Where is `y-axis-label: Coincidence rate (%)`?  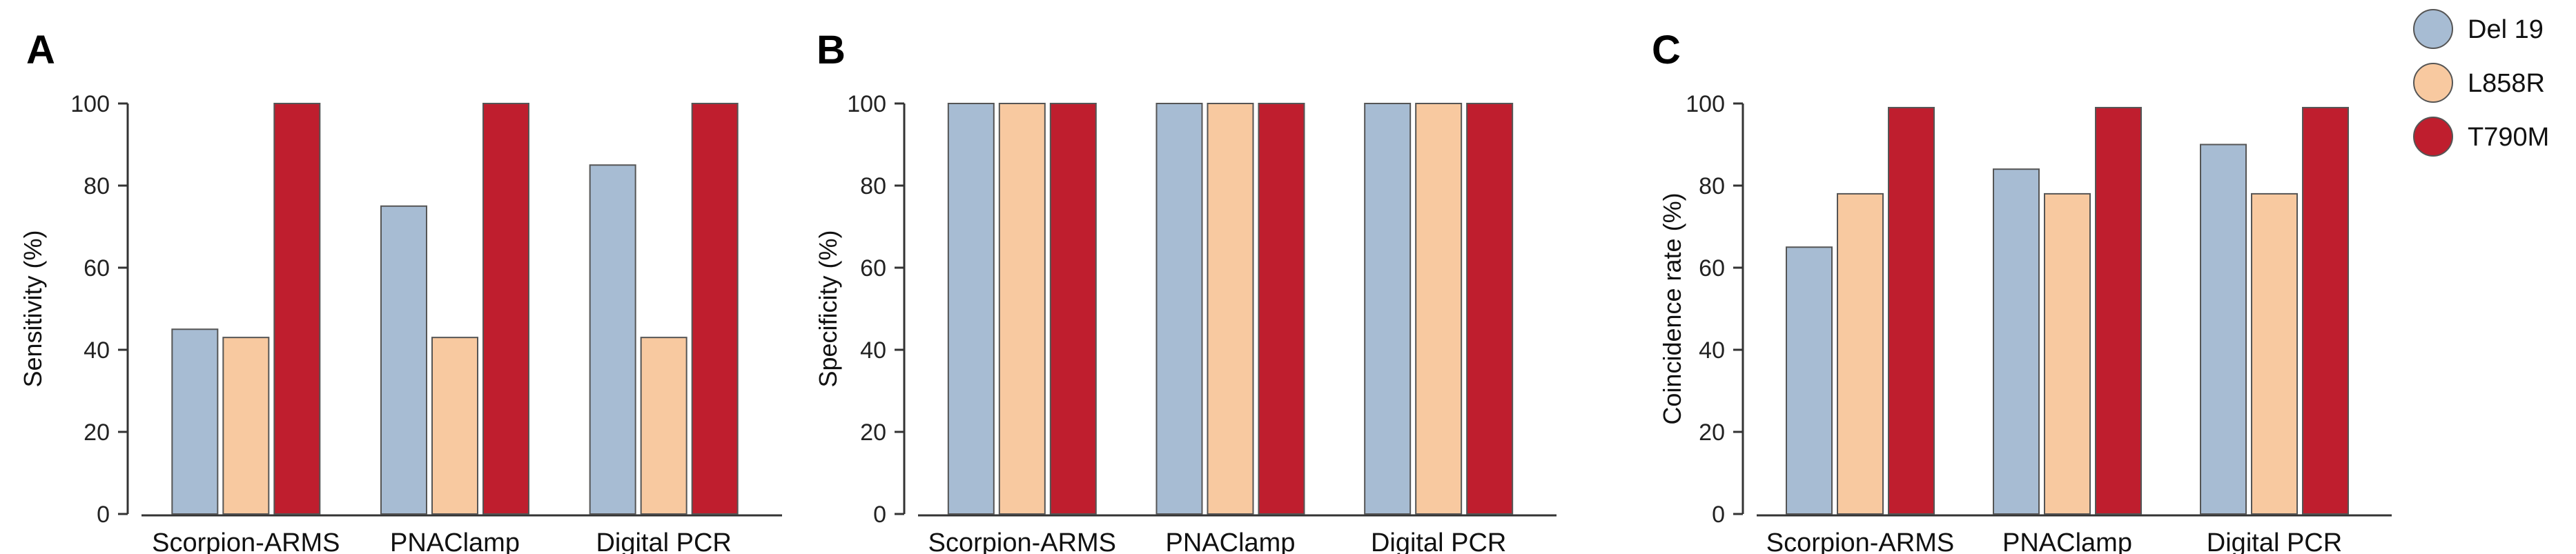
y-axis-label: Coincidence rate (%) is located at coordinates (1672, 308).